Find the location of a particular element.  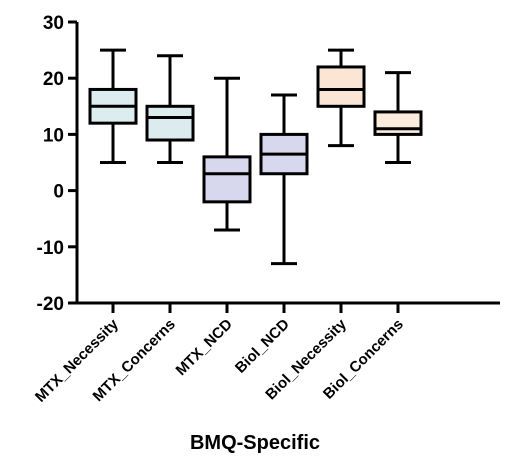

box-Biol_Concerns is located at coordinates (398, 117).